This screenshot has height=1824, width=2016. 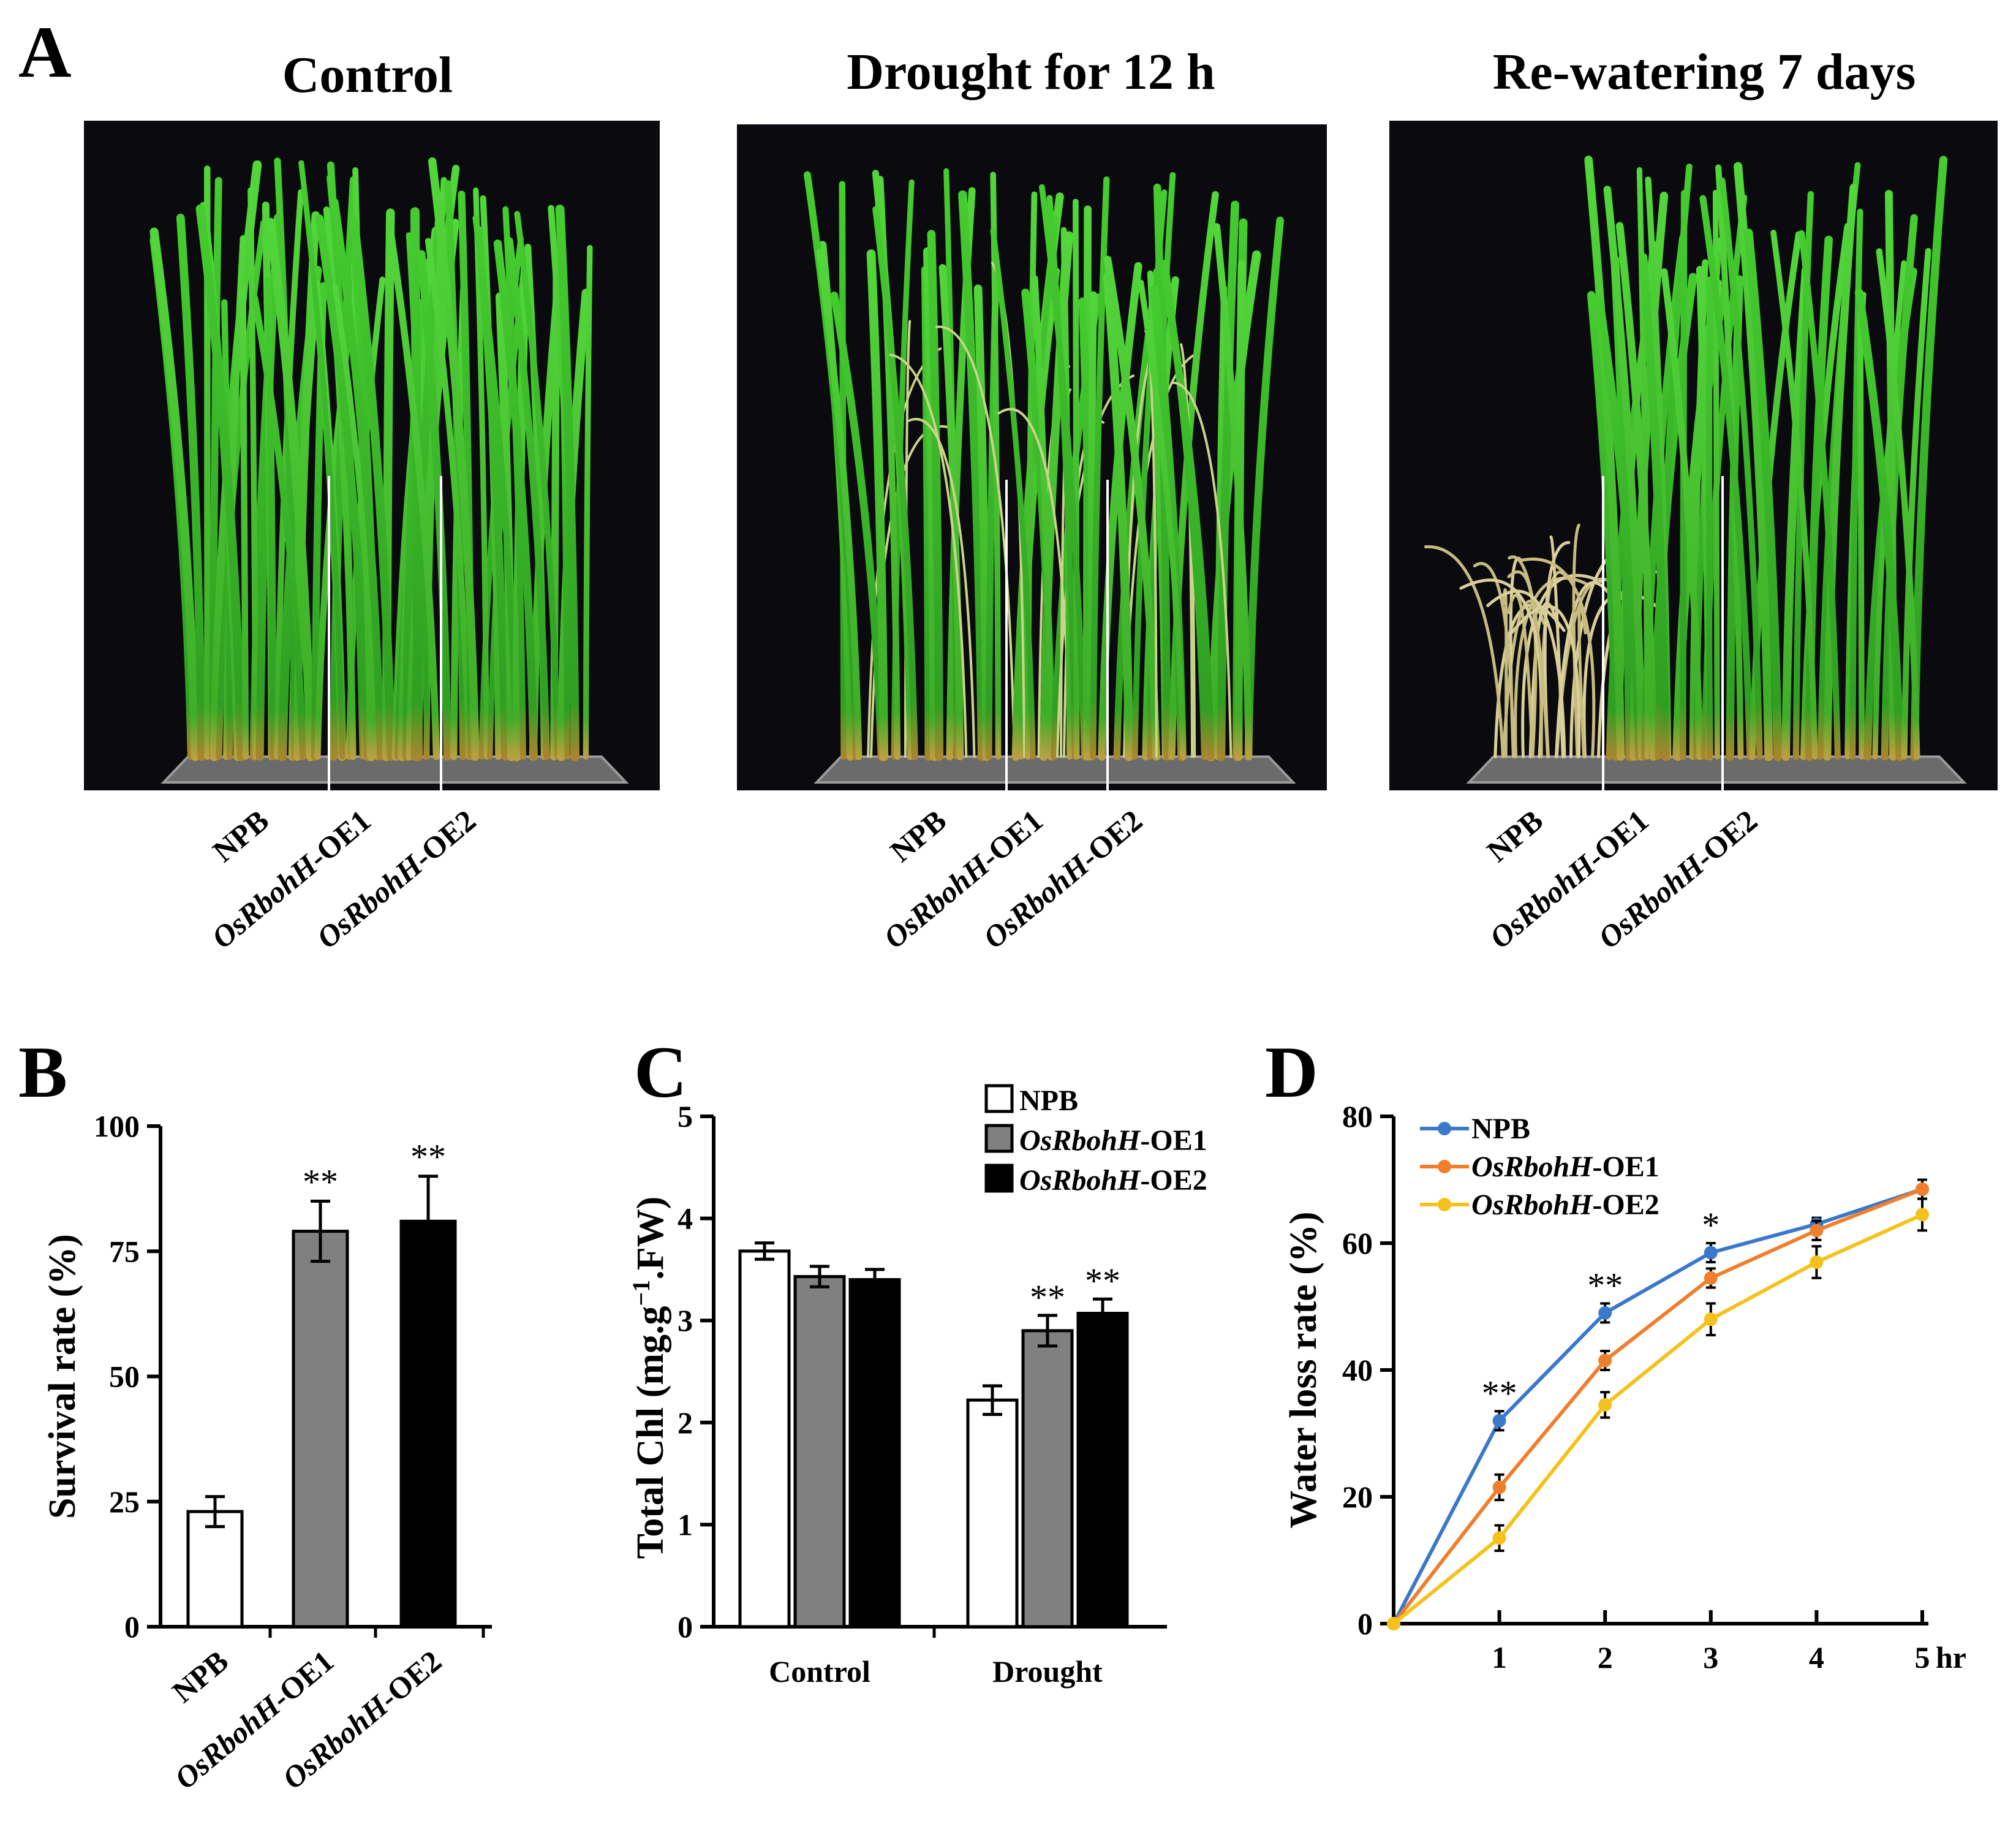 I want to click on x-tick-label: NPB, so click(x=200, y=1677).